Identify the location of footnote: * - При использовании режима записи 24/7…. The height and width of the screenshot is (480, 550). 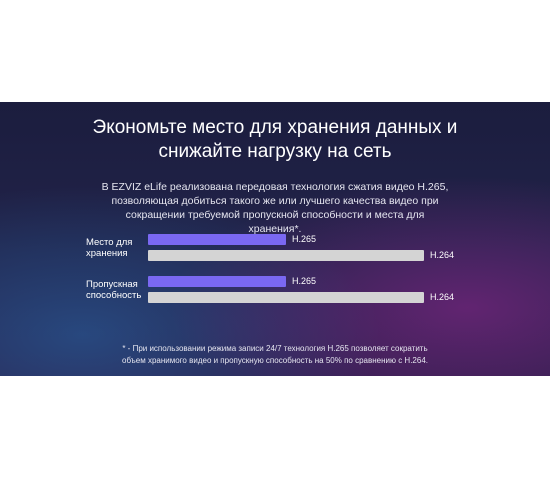
(275, 354).